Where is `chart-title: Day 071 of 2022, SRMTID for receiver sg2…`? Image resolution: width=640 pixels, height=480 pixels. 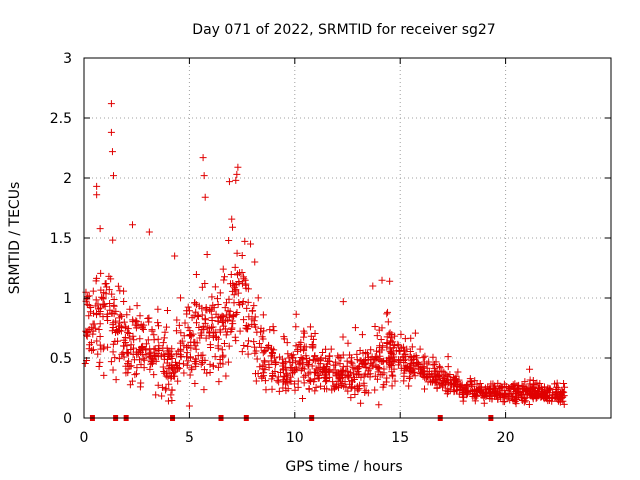
chart-title: Day 071 of 2022, SRMTID for receiver sg2… is located at coordinates (343, 30).